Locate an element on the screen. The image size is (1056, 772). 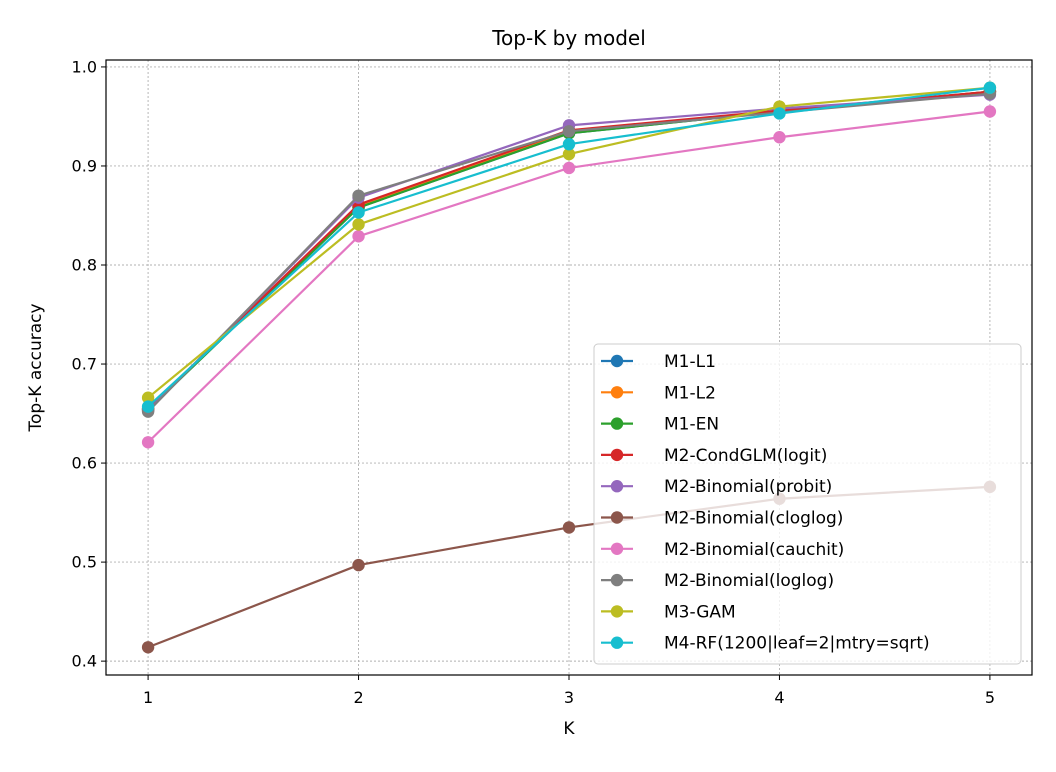
legend-label: M1-L2 is located at coordinates (690, 393).